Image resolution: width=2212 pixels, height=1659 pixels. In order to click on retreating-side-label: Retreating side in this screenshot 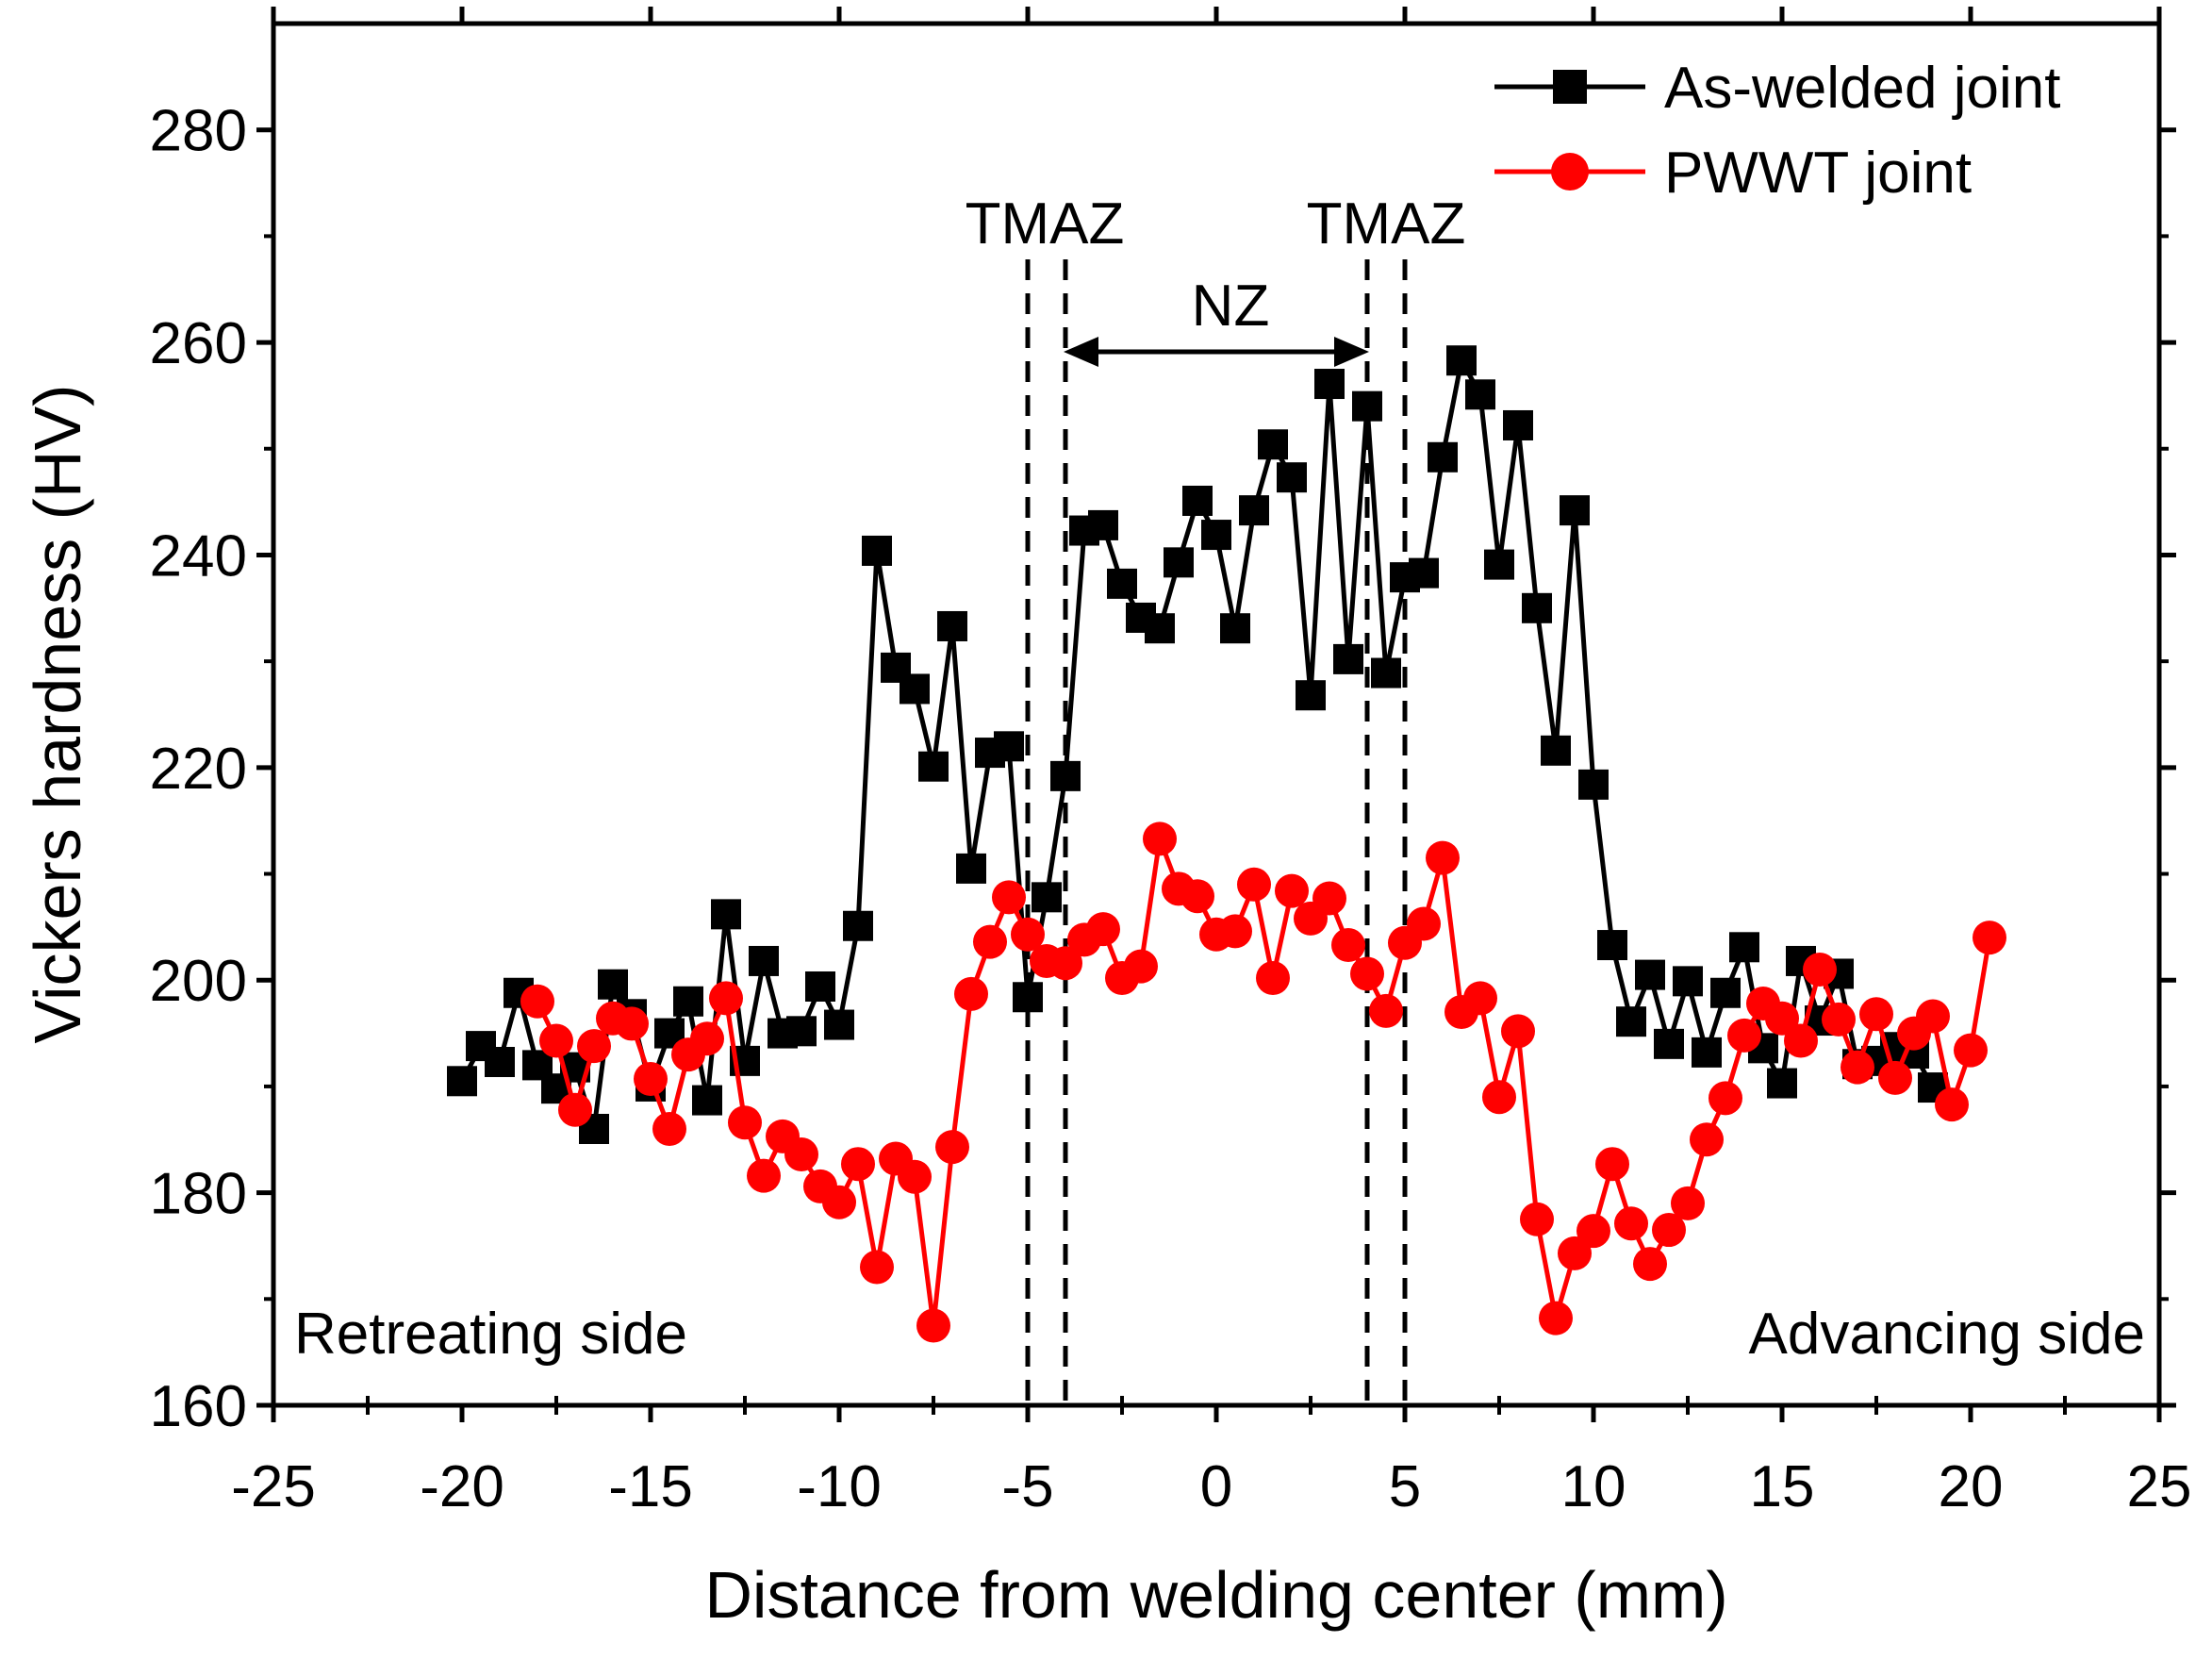, I will do `click(490, 1334)`.